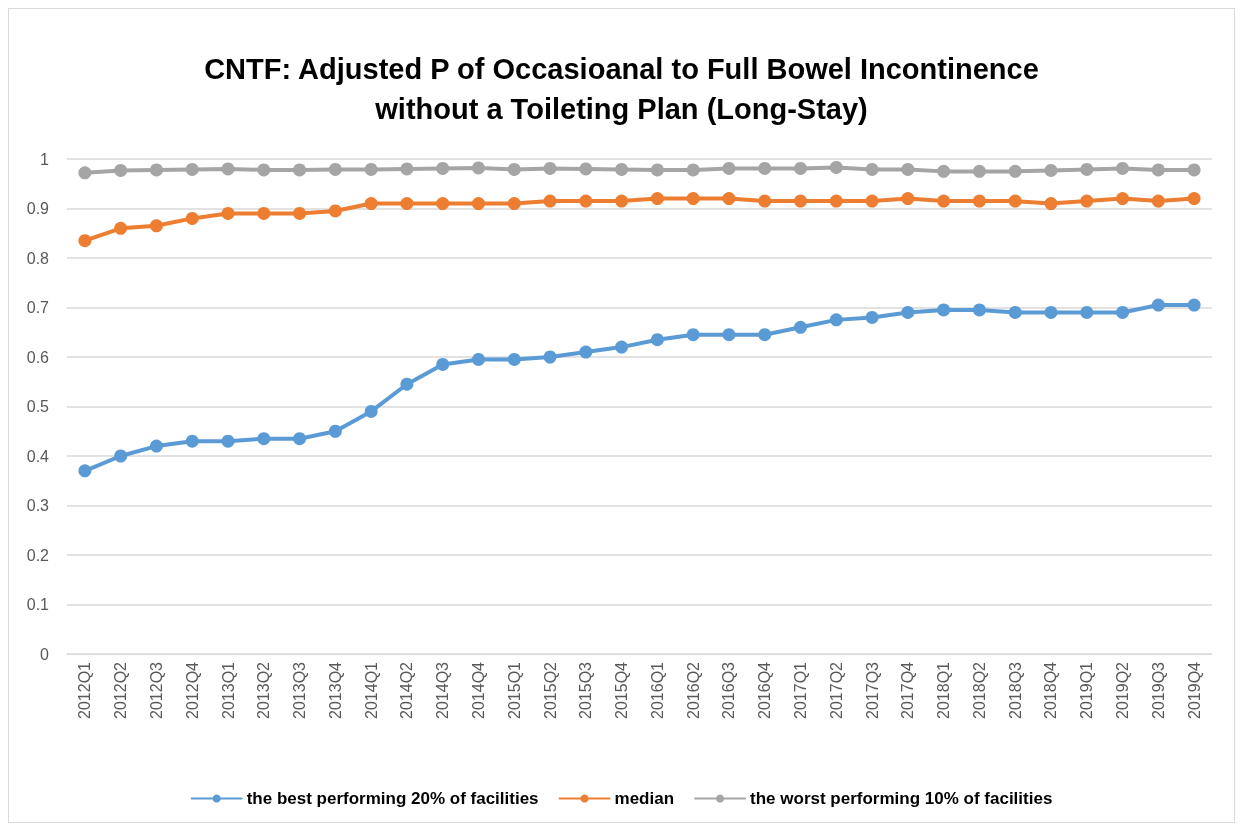 Image resolution: width=1243 pixels, height=831 pixels. I want to click on x-tick-label: 2015Q1, so click(514, 690).